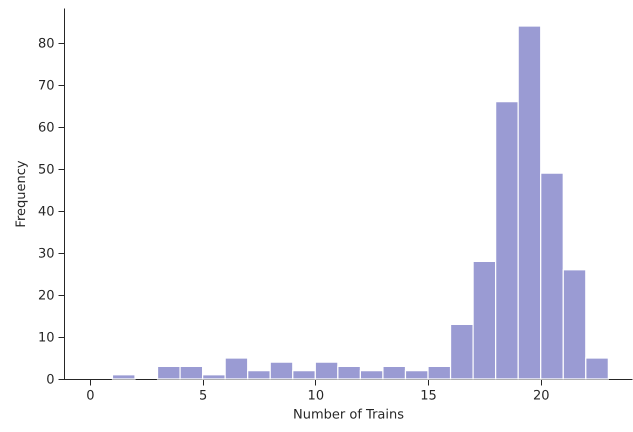 The image size is (633, 432). What do you see at coordinates (541, 396) in the screenshot?
I see `x-tick-label: 20` at bounding box center [541, 396].